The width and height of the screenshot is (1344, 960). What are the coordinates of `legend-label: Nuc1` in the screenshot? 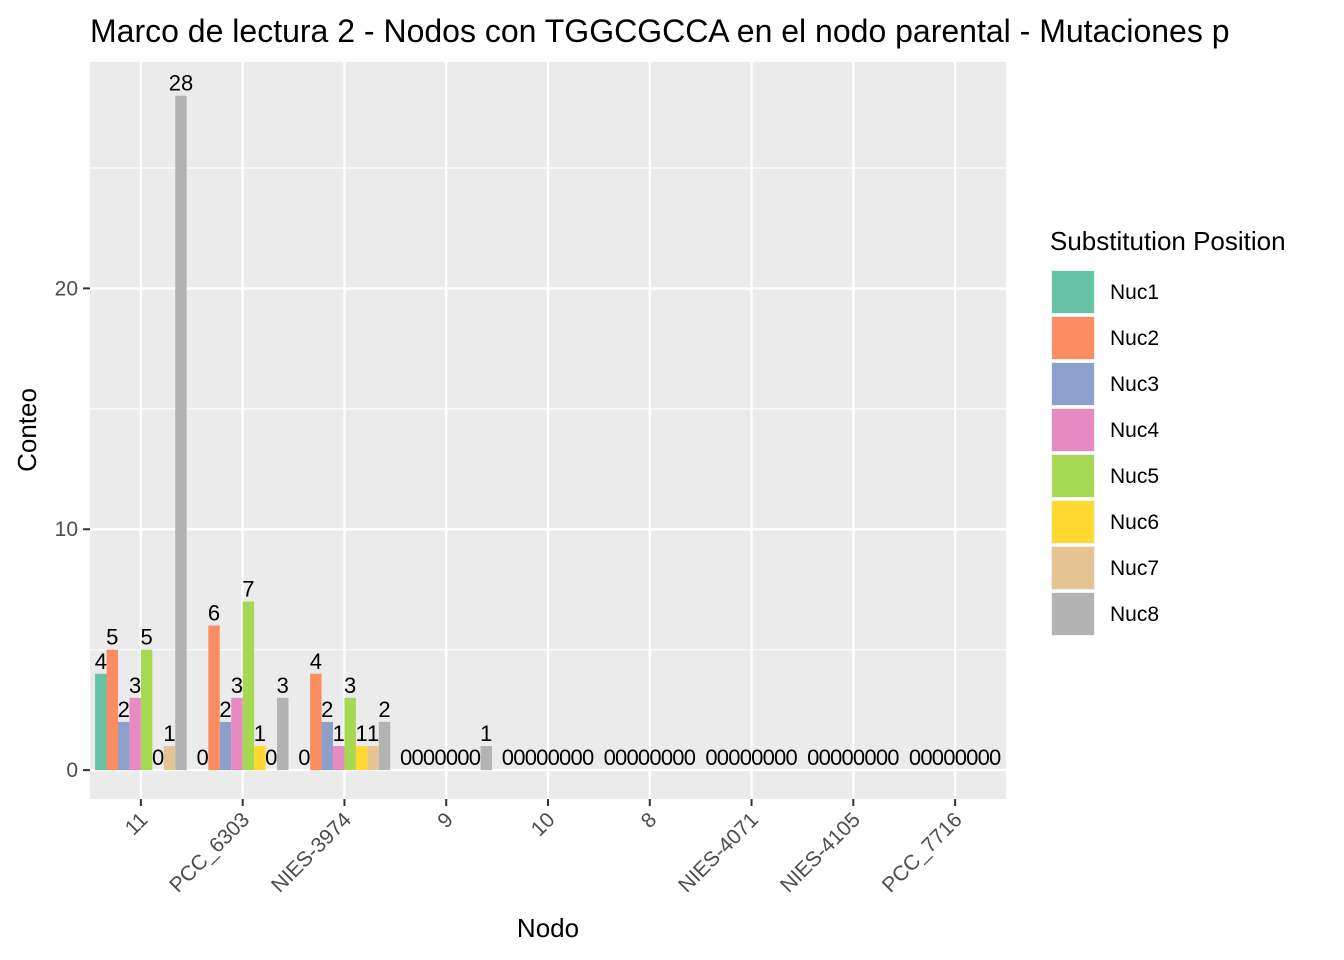 It's located at (1134, 292).